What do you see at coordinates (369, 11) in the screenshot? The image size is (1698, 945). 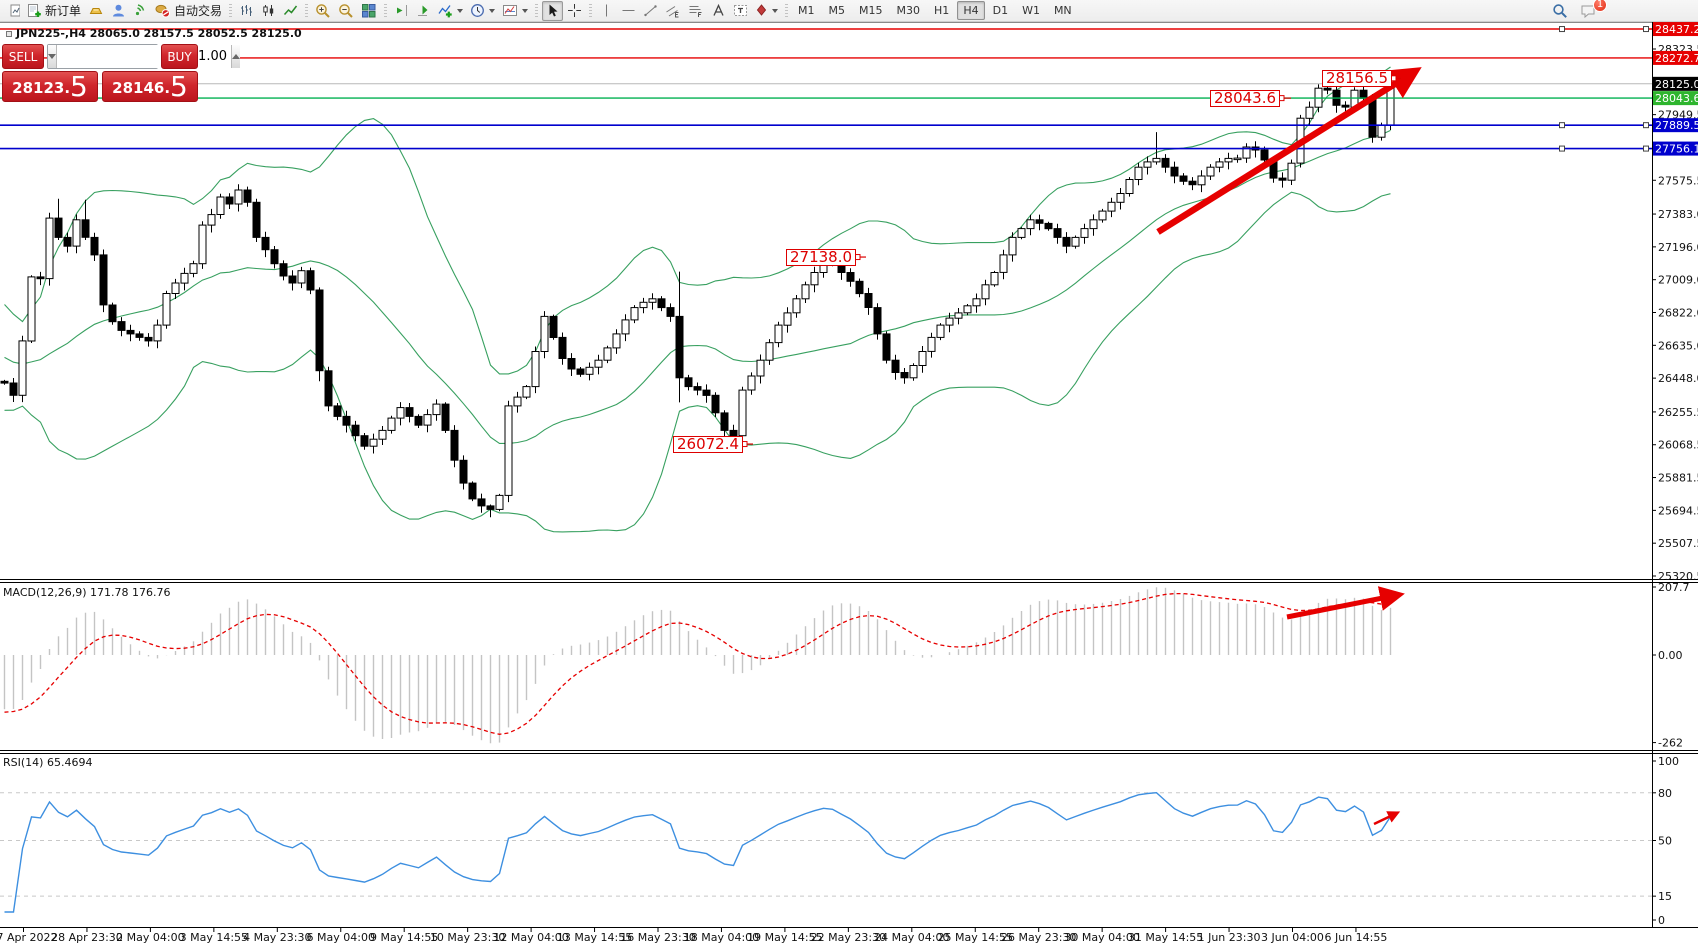 I see `tile-windows-button` at bounding box center [369, 11].